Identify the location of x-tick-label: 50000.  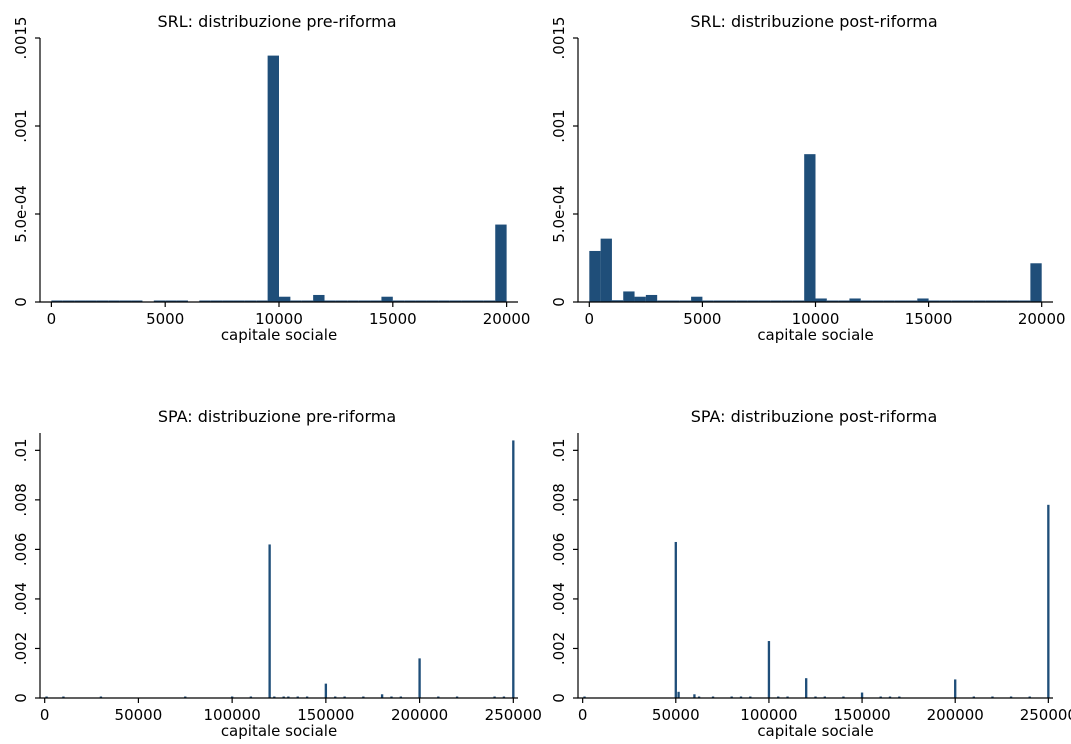
(676, 715).